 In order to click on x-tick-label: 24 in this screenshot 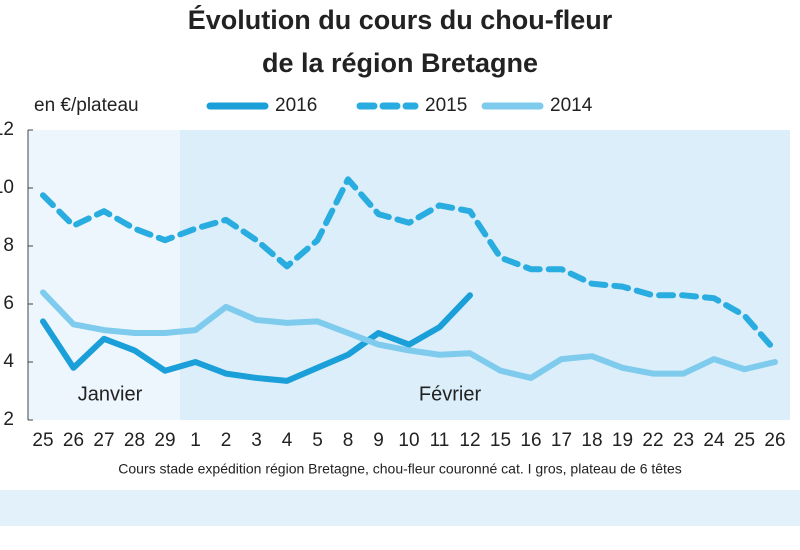, I will do `click(714, 440)`.